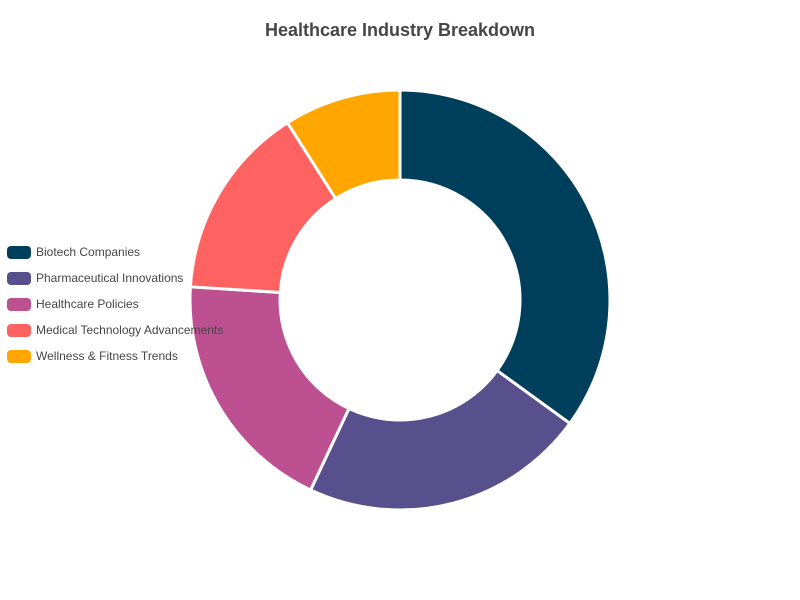  I want to click on legend-item-medical-technology-advancements: Medical Technology Advancements, so click(115, 330).